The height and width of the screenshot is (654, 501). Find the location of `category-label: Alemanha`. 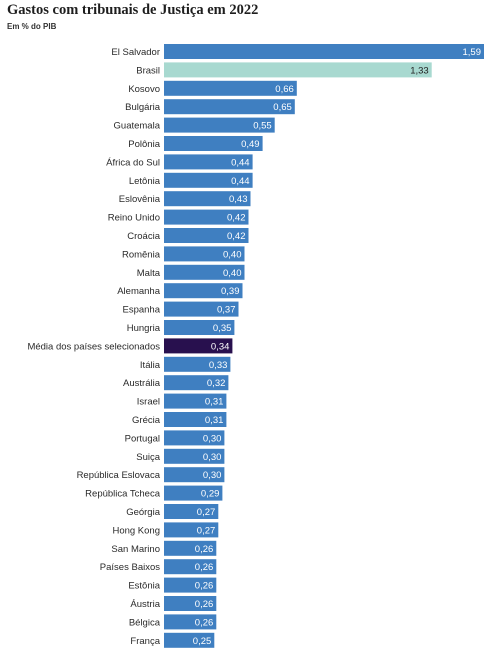

category-label: Alemanha is located at coordinates (138, 291).